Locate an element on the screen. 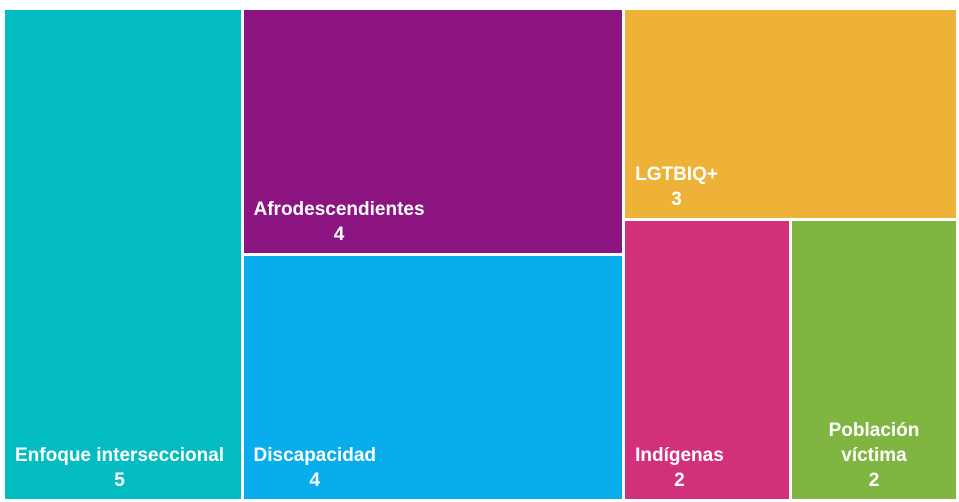 The height and width of the screenshot is (502, 959). tile: Población víctima 2 is located at coordinates (874, 359).